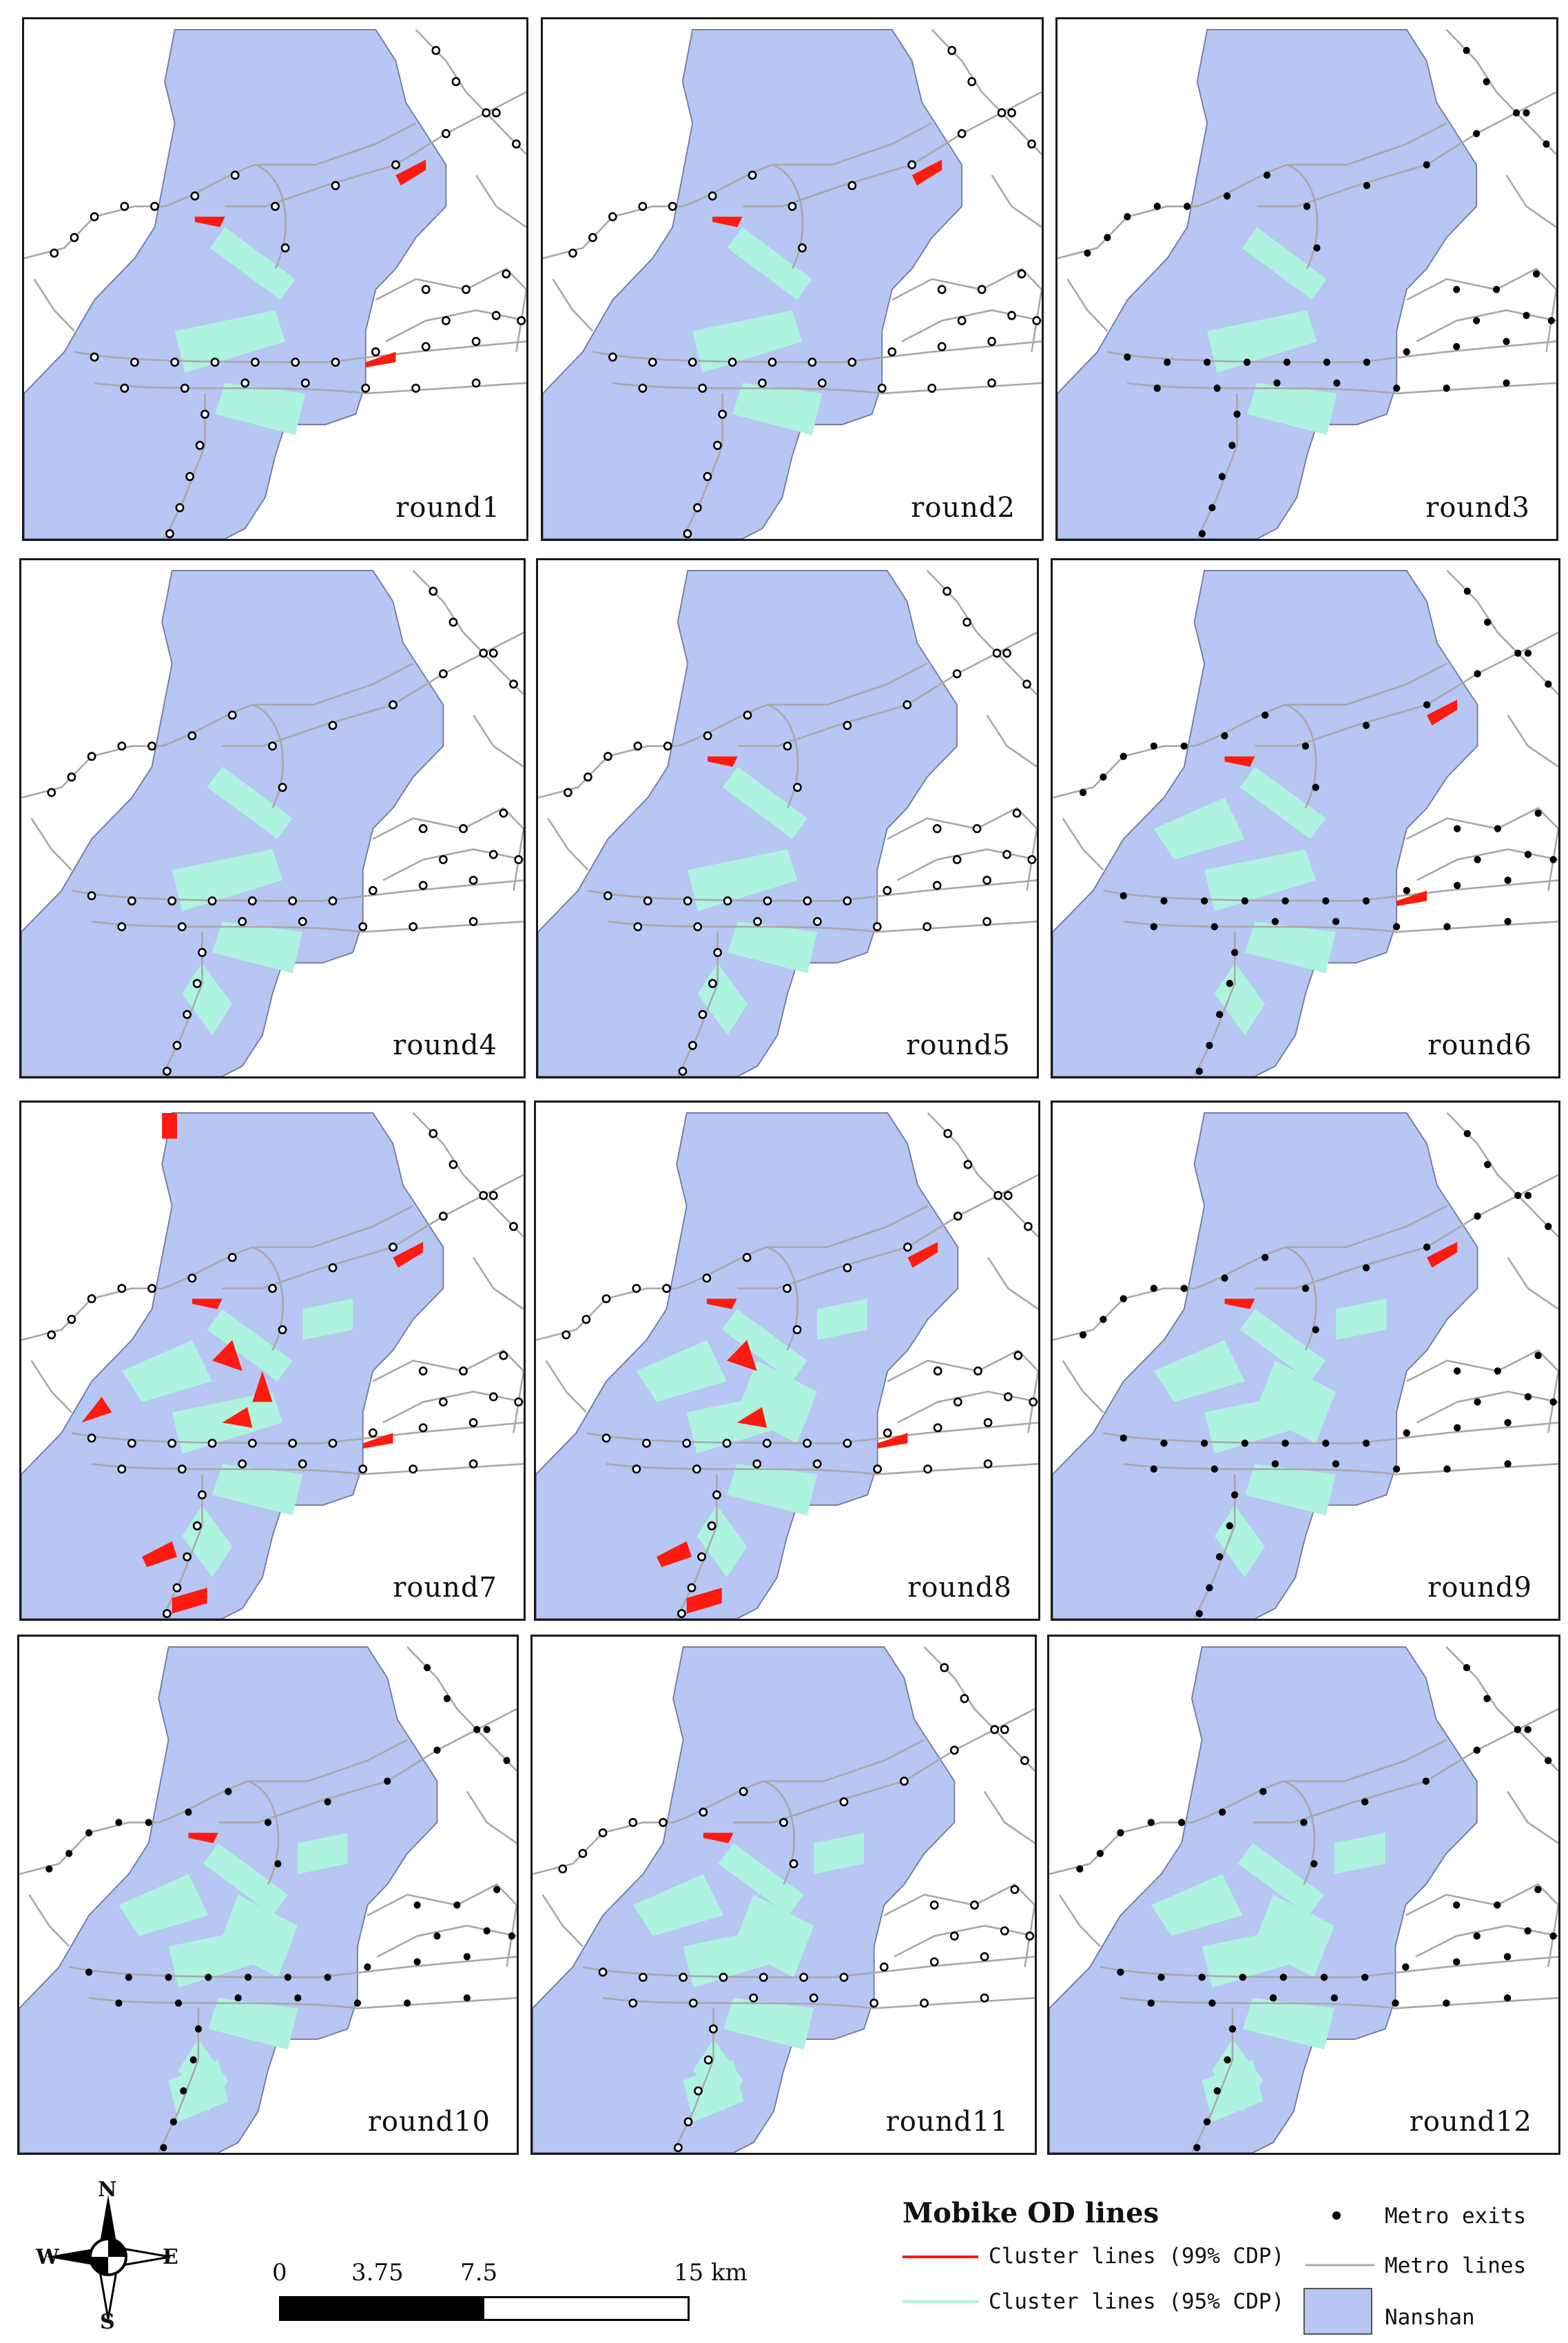 The height and width of the screenshot is (2343, 1568). What do you see at coordinates (1137, 2301) in the screenshot?
I see `legend-label-cluster95: Cluster lines (95% CDP)` at bounding box center [1137, 2301].